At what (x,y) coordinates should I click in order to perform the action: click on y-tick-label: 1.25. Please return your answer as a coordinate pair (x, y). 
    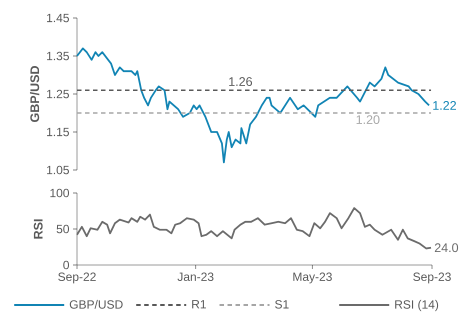
    Looking at the image, I should click on (58, 94).